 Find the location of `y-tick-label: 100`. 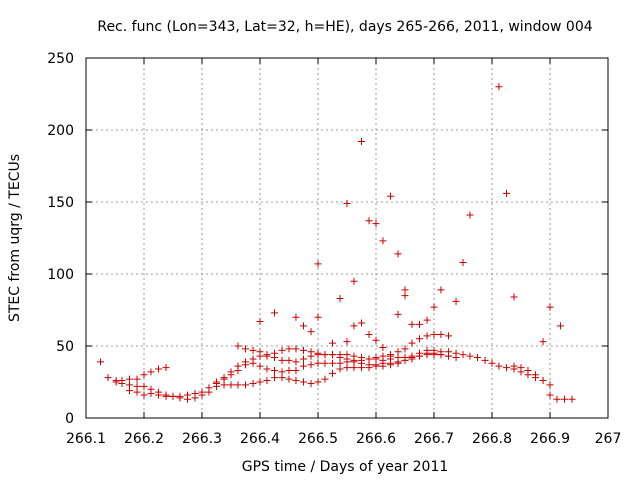

y-tick-label: 100 is located at coordinates (60, 275).